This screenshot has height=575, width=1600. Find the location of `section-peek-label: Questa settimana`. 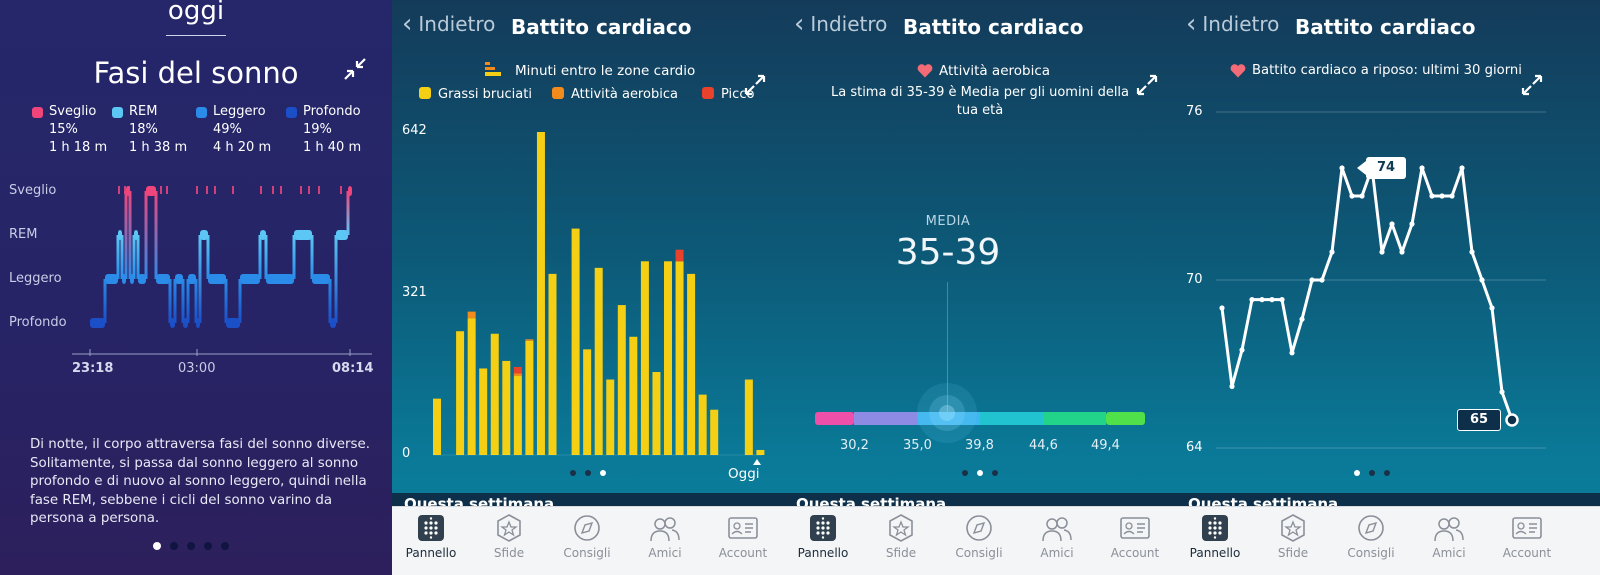

section-peek-label: Questa settimana is located at coordinates (871, 501).